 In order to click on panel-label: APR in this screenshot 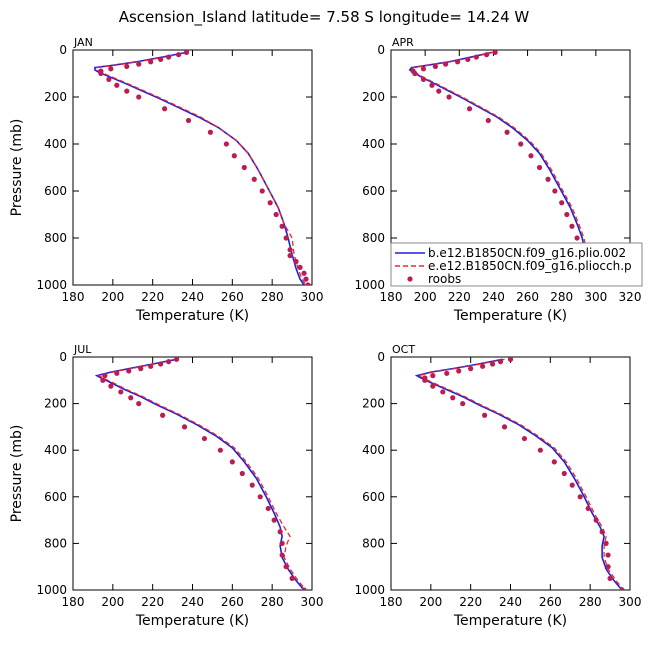, I will do `click(403, 42)`.